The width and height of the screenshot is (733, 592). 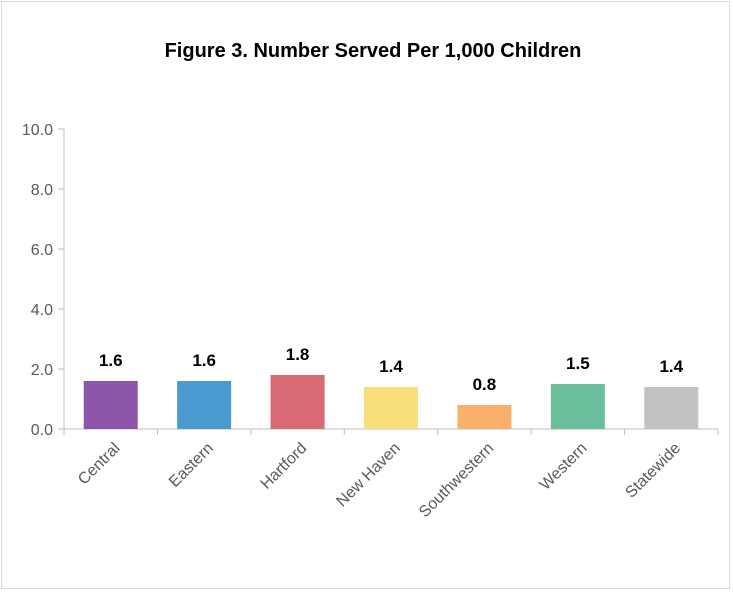 I want to click on bar-southwestern, so click(x=484, y=417).